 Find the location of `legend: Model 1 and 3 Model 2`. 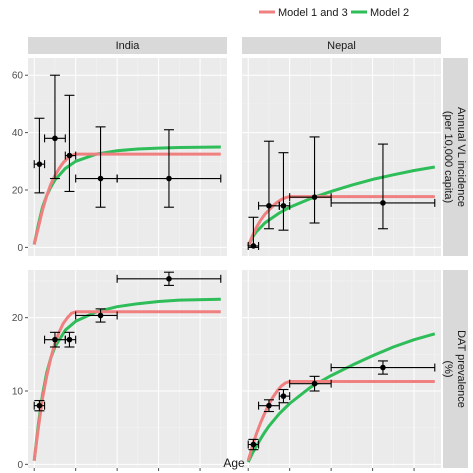

legend: Model 1 and 3 Model 2 is located at coordinates (334, 13).